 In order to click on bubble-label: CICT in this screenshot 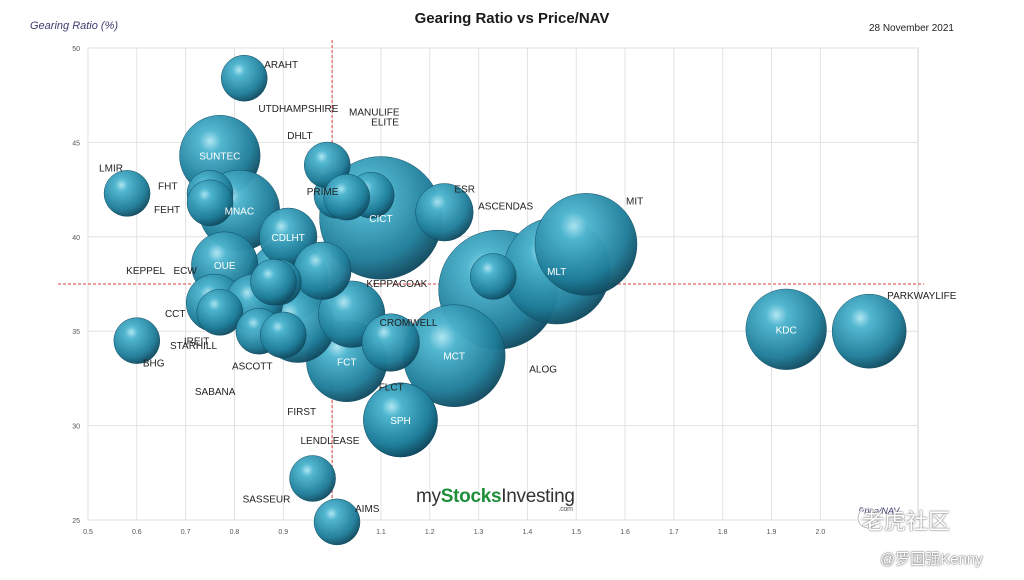, I will do `click(380, 219)`.